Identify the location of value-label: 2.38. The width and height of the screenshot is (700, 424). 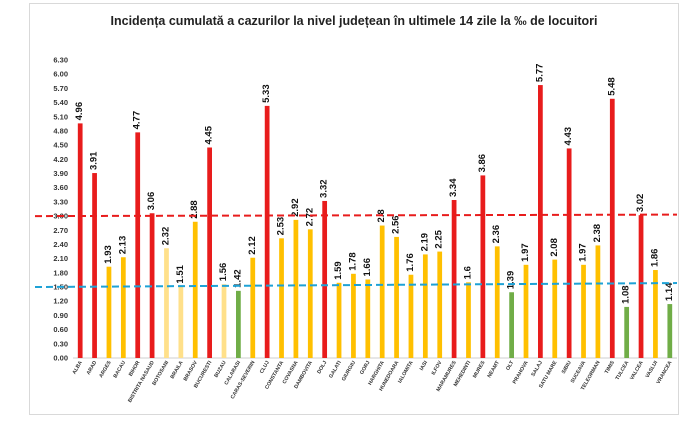
(597, 233).